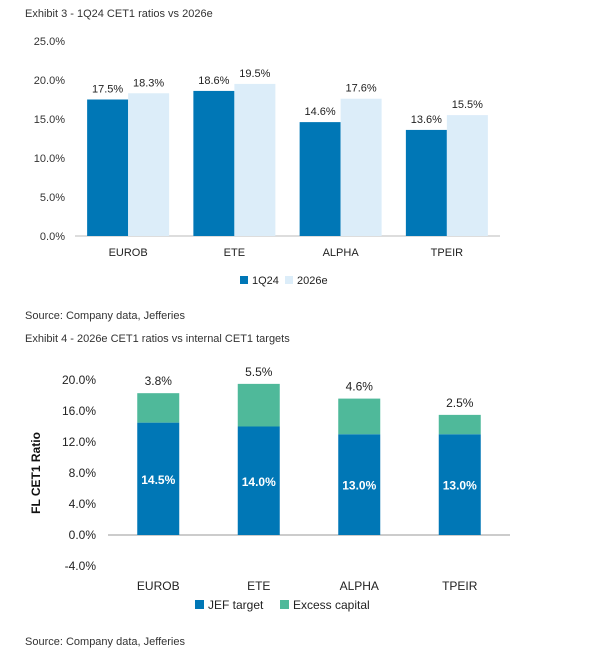 The height and width of the screenshot is (658, 606). Describe the element at coordinates (107, 90) in the screenshot. I see `bar-value-label: 17.5%` at that location.